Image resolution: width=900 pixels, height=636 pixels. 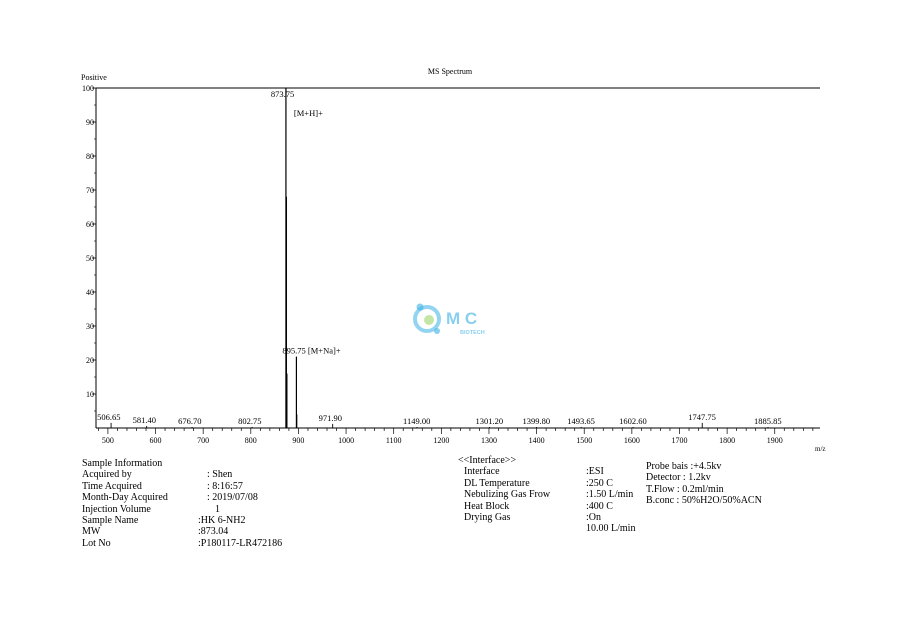 What do you see at coordinates (282, 94) in the screenshot?
I see `peak-label: 873.75` at bounding box center [282, 94].